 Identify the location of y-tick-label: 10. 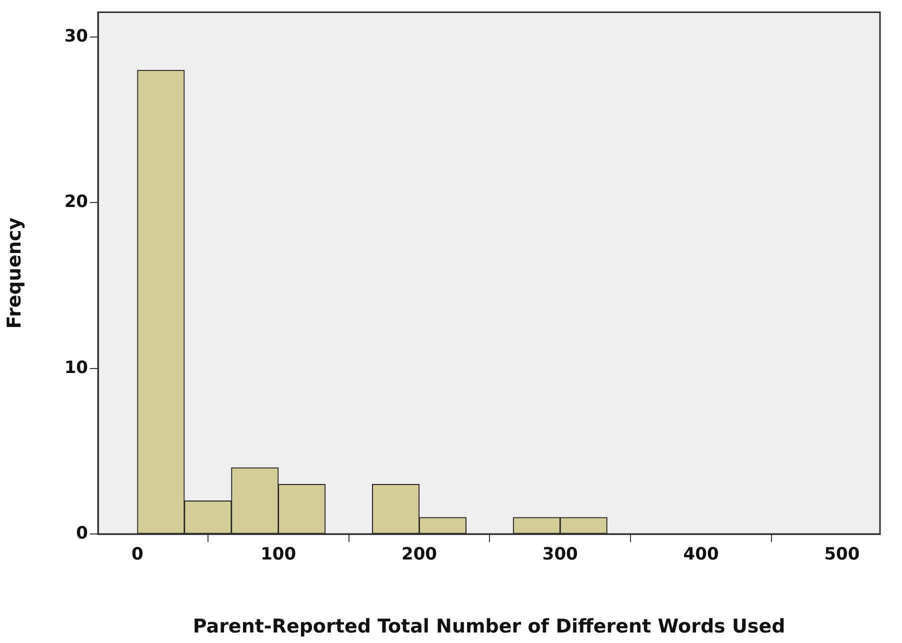
(76, 368).